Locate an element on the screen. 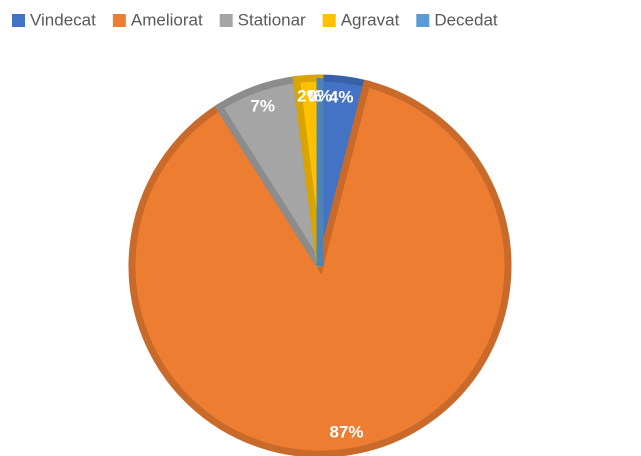  slice is located at coordinates (269, 172).